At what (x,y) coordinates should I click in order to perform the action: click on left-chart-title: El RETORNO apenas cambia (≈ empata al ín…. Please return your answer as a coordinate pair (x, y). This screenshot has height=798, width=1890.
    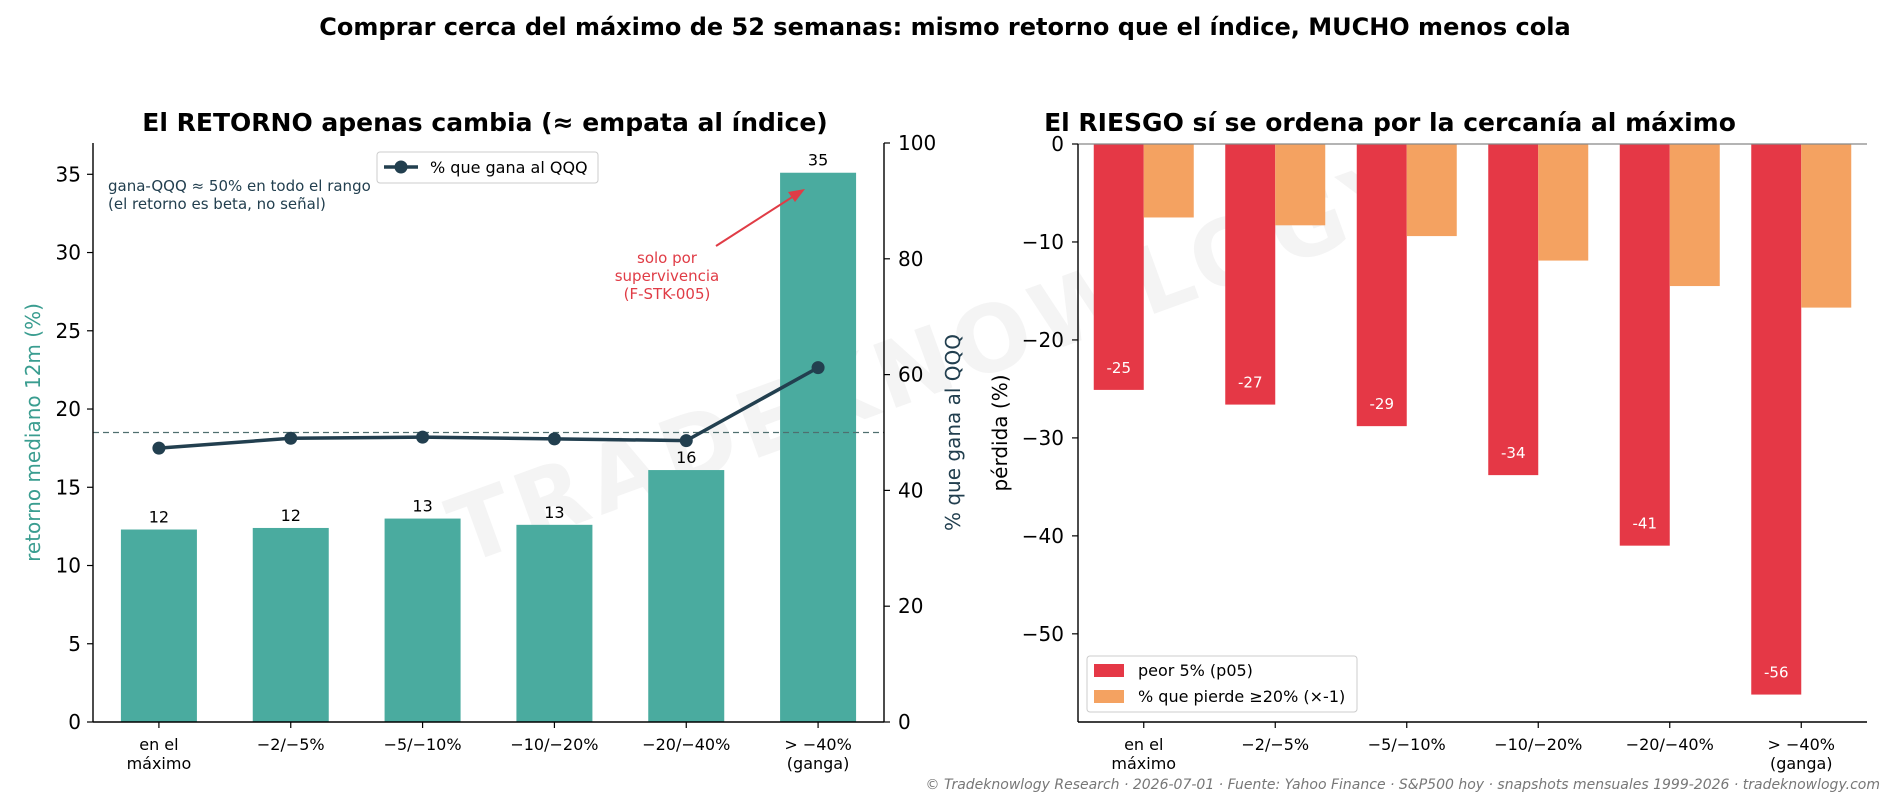
    Looking at the image, I should click on (484, 122).